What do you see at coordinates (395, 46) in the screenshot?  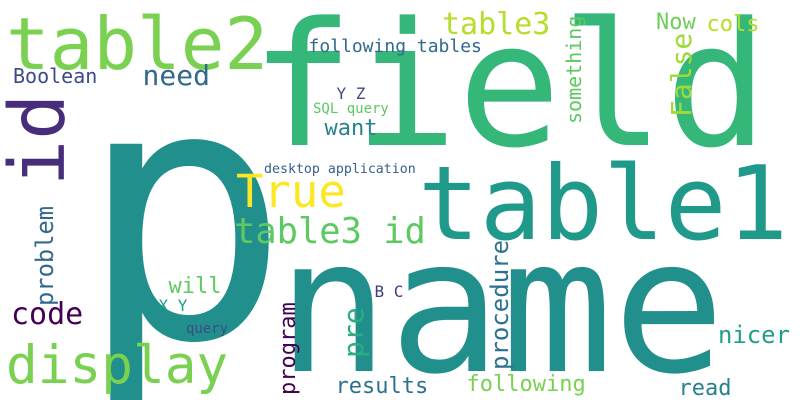 I see `word-following-tables: following tables` at bounding box center [395, 46].